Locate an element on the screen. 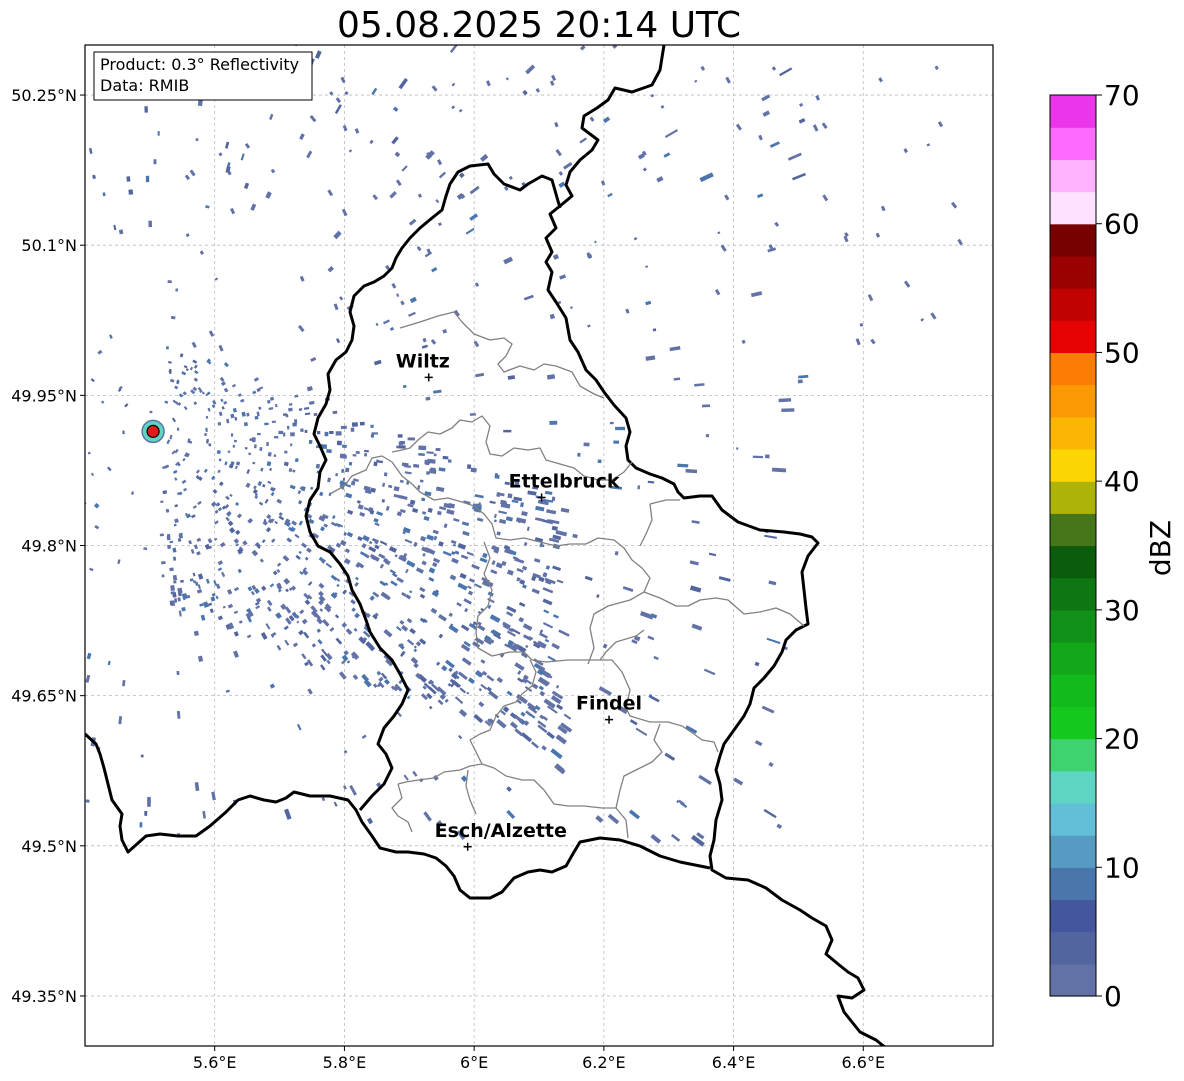  city-marker is located at coordinates (541, 497).